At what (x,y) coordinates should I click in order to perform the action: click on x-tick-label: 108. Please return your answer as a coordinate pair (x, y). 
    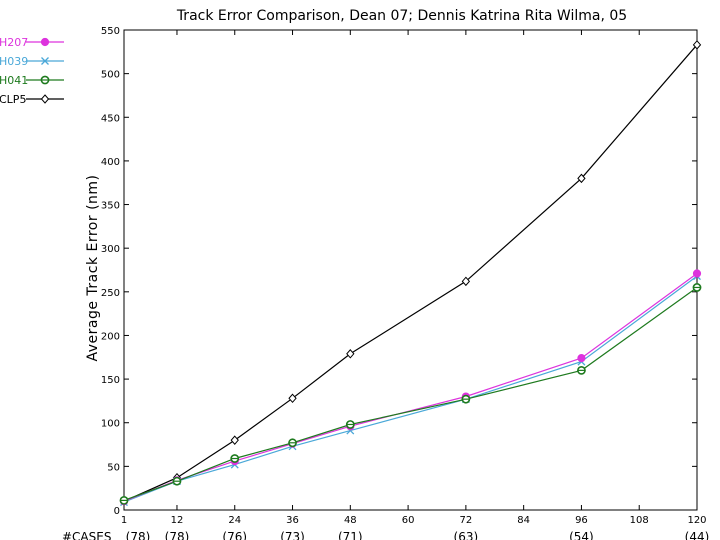
    Looking at the image, I should click on (639, 520).